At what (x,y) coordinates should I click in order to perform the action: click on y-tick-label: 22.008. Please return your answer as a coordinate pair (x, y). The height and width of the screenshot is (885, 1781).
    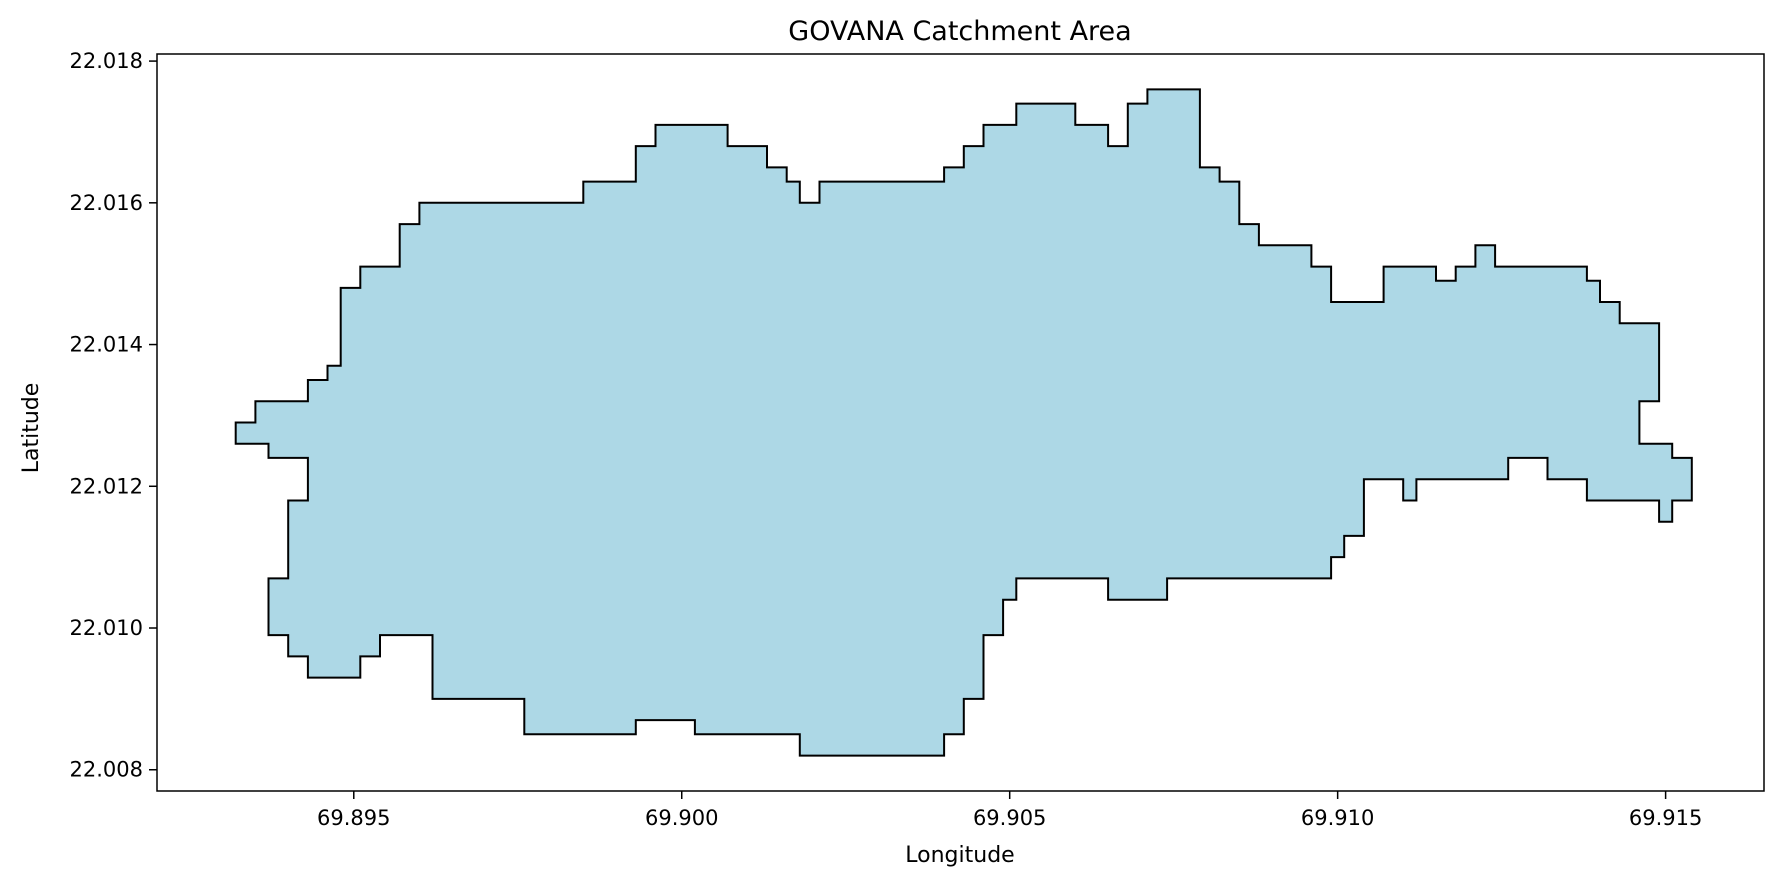
    Looking at the image, I should click on (106, 770).